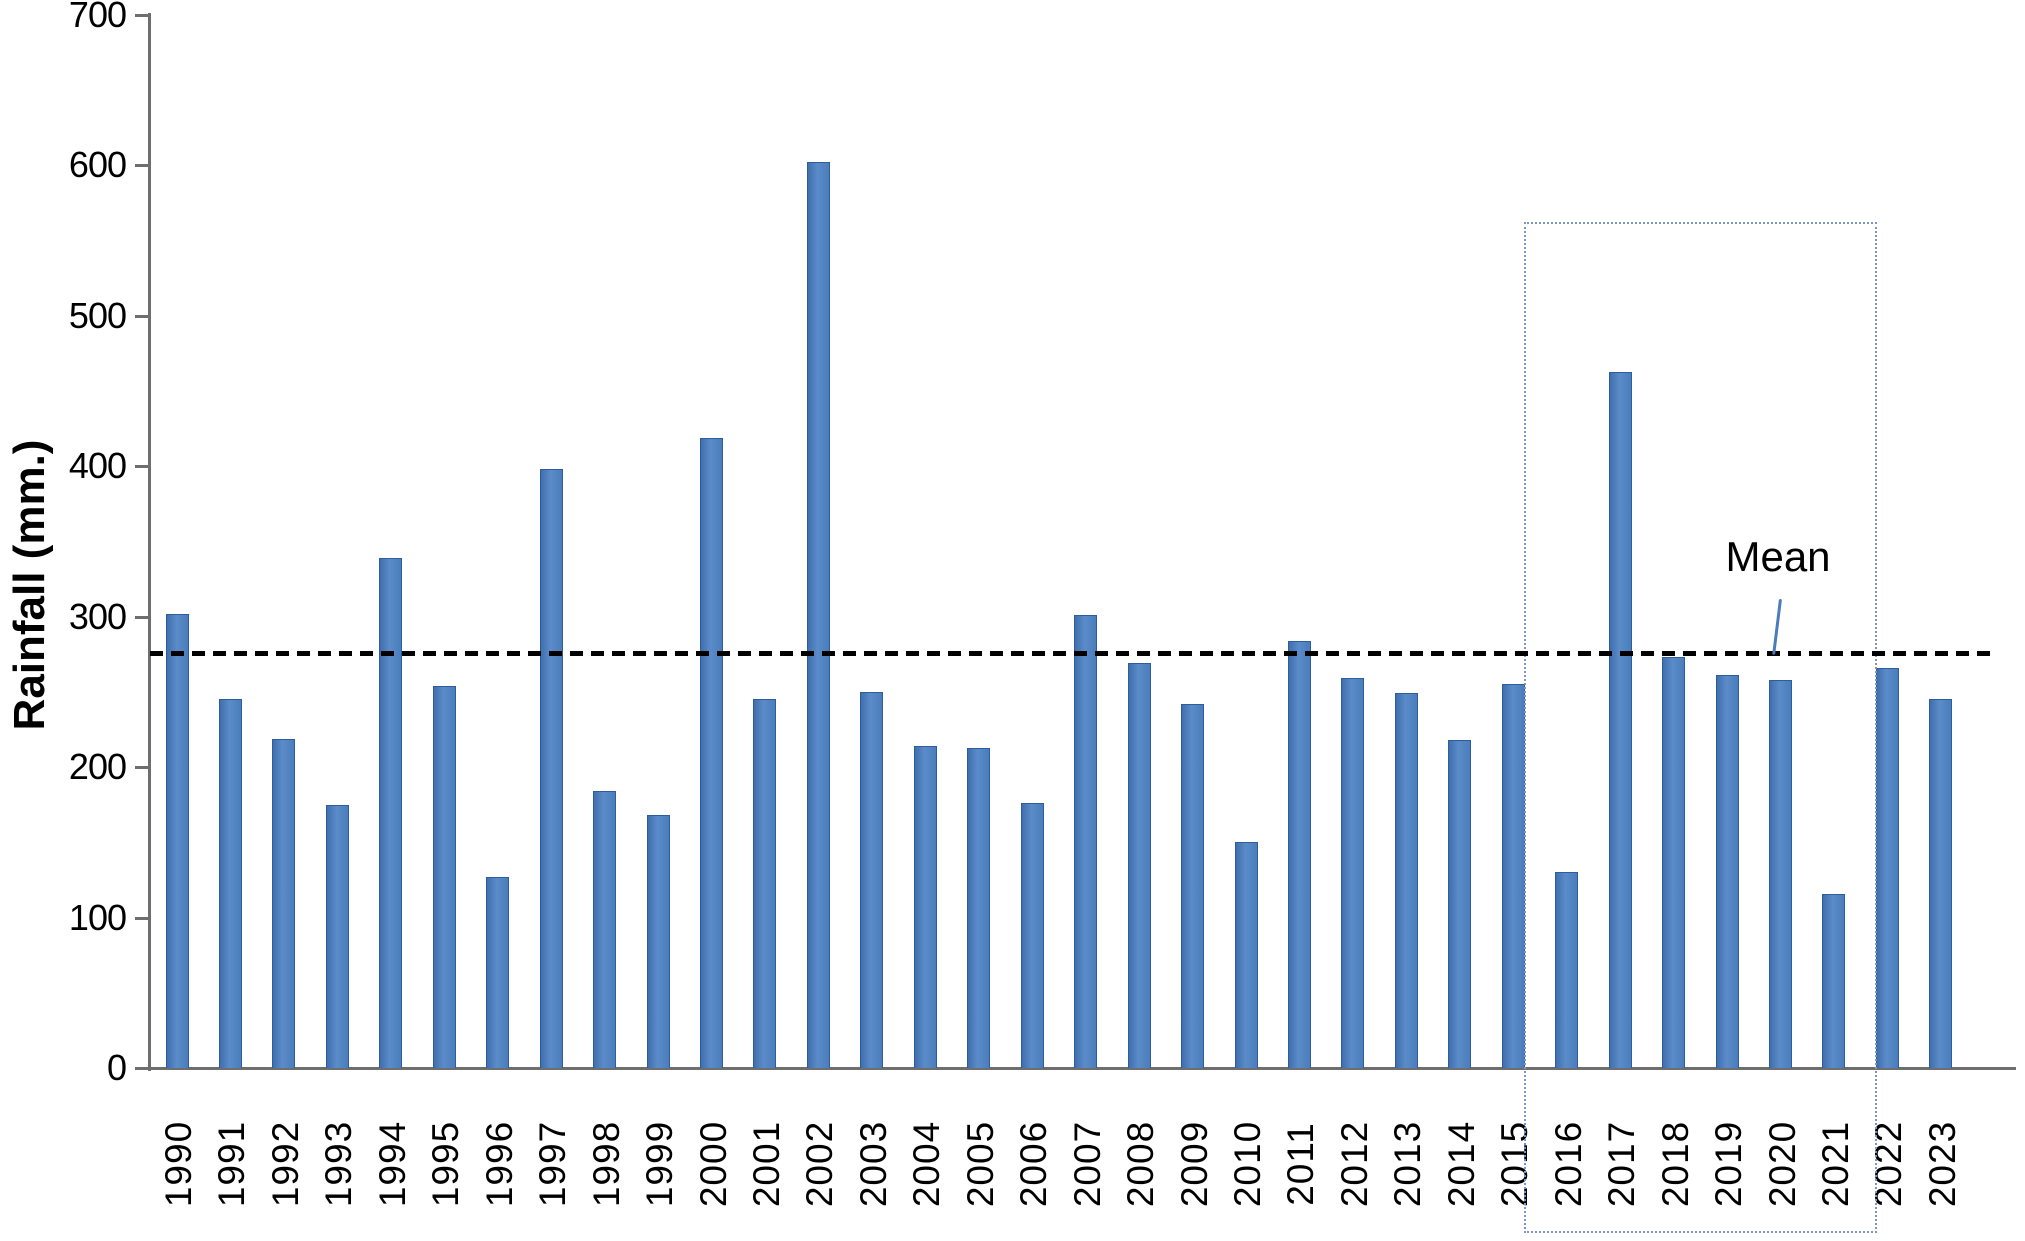  I want to click on bar-2017, so click(1620, 719).